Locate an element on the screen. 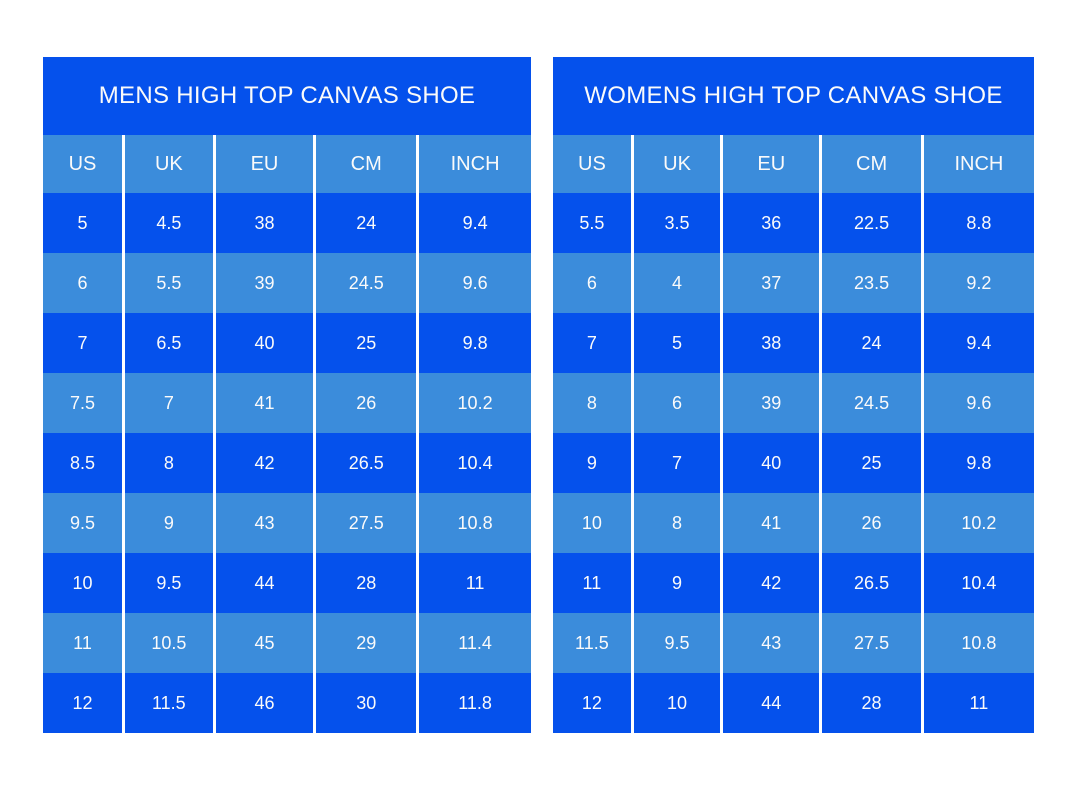 The height and width of the screenshot is (791, 1079). table-cell: 40 is located at coordinates (773, 463).